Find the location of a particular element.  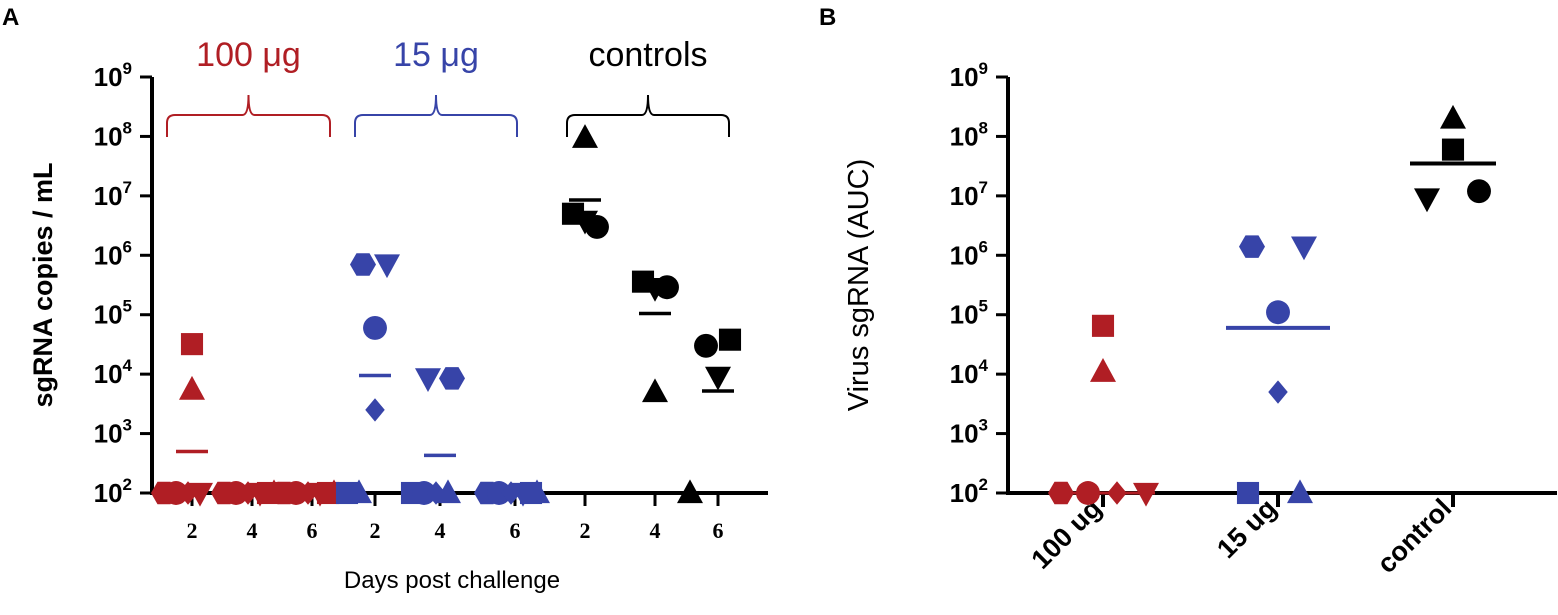

panel-b-x-tick-label: control is located at coordinates (1414, 536).